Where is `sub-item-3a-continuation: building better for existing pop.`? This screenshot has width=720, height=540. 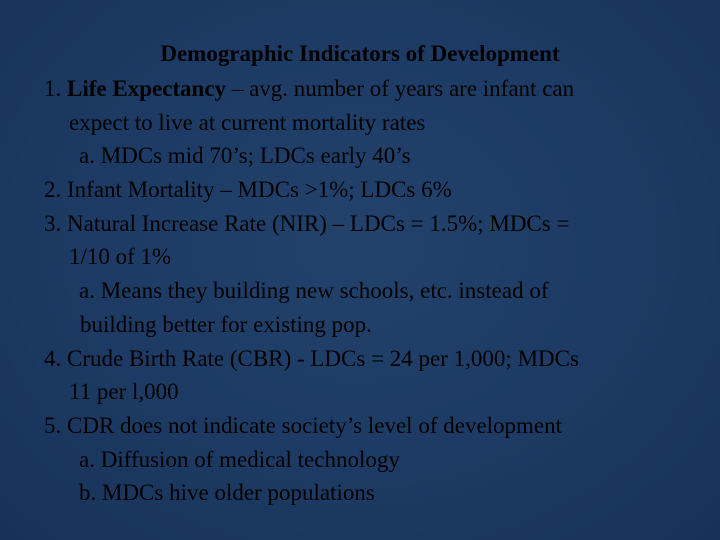 sub-item-3a-continuation: building better for existing pop. is located at coordinates (226, 324).